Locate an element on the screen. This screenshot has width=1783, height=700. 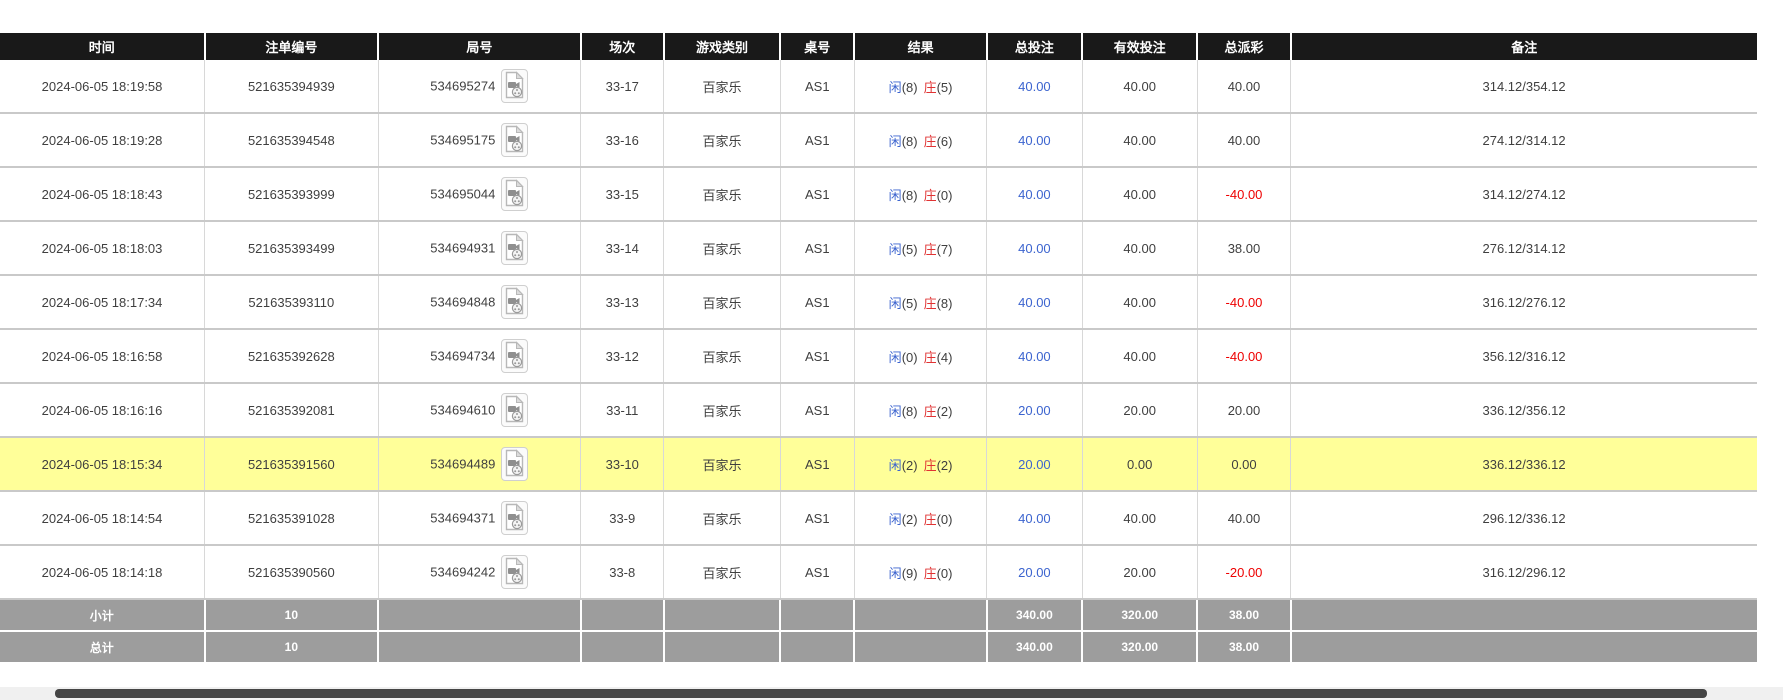
cell-result: 闲(5) 庄(8) is located at coordinates (920, 302).